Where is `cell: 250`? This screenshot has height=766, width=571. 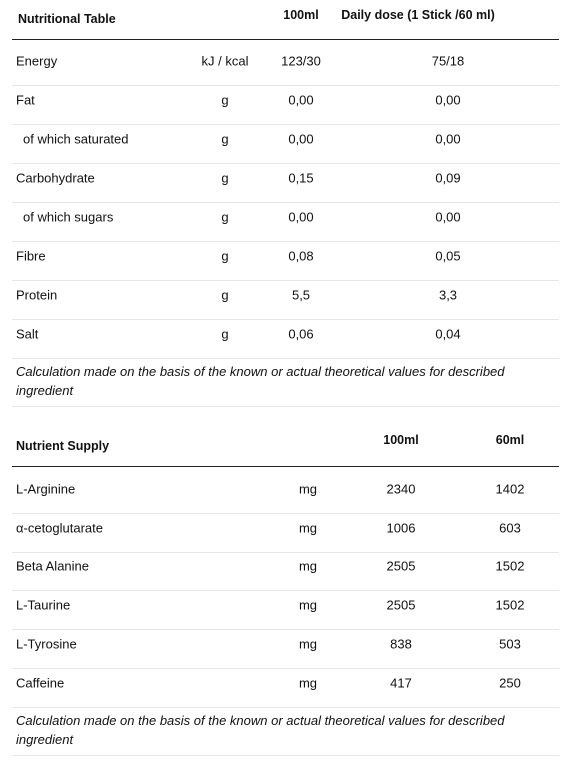 cell: 250 is located at coordinates (510, 682).